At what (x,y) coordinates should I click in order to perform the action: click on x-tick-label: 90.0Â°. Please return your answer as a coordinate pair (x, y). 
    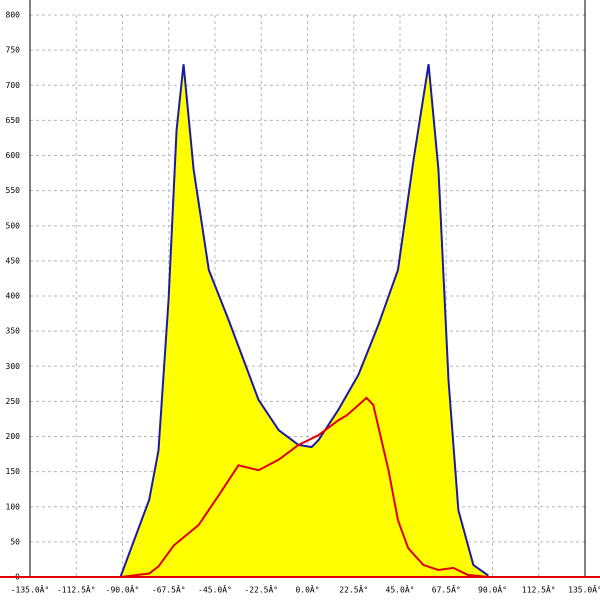
    Looking at the image, I should click on (492, 589).